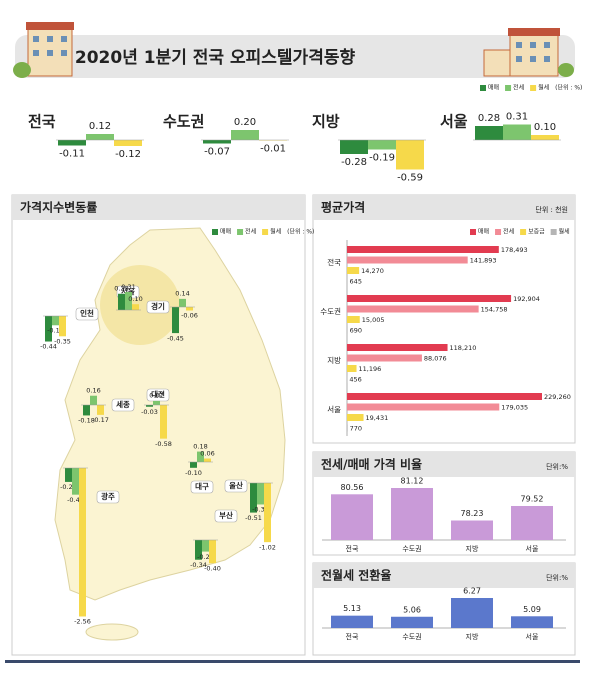 Image resolution: width=589 pixels, height=674 pixels. I want to click on value-label: 645, so click(356, 282).